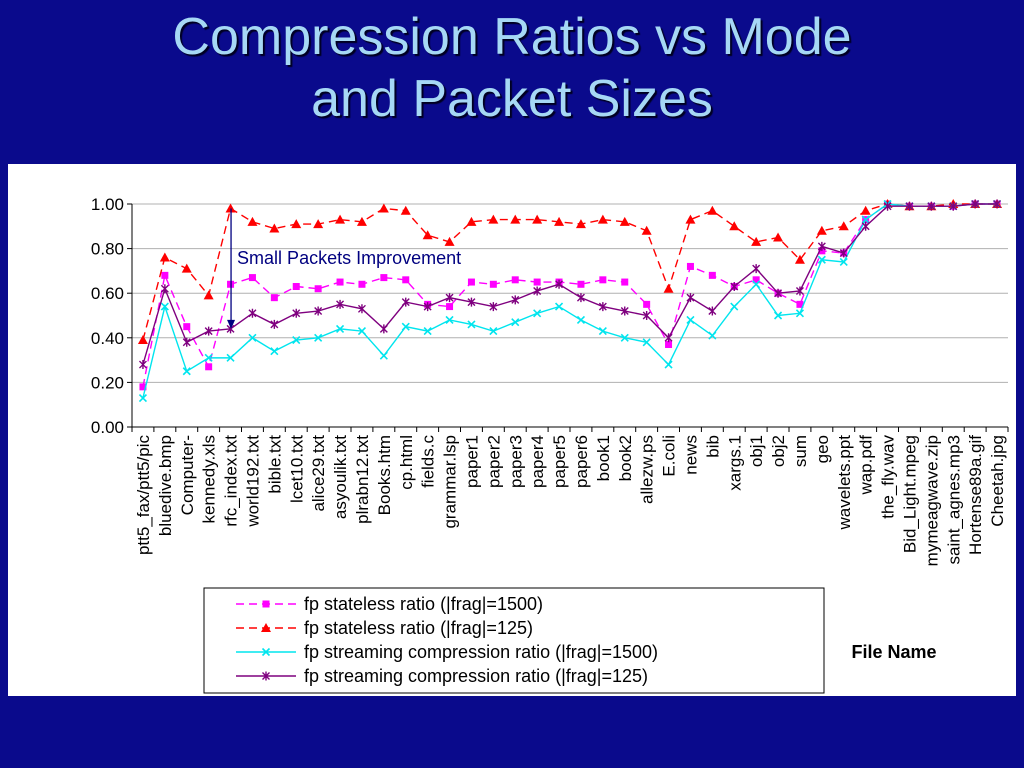 Image resolution: width=1024 pixels, height=768 pixels. Describe the element at coordinates (866, 465) in the screenshot. I see `x-tick-label: wap.pdf` at that location.